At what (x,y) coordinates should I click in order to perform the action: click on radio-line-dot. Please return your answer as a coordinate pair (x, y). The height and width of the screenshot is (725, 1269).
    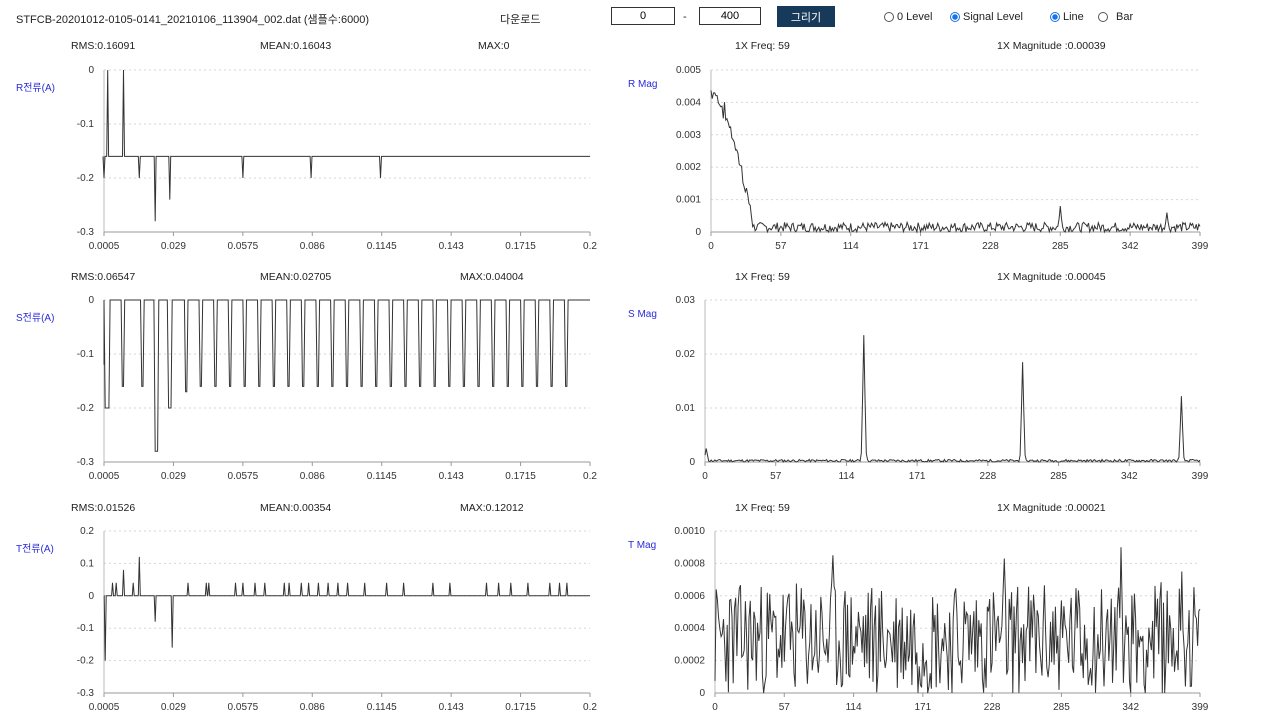
    Looking at the image, I should click on (1055, 17).